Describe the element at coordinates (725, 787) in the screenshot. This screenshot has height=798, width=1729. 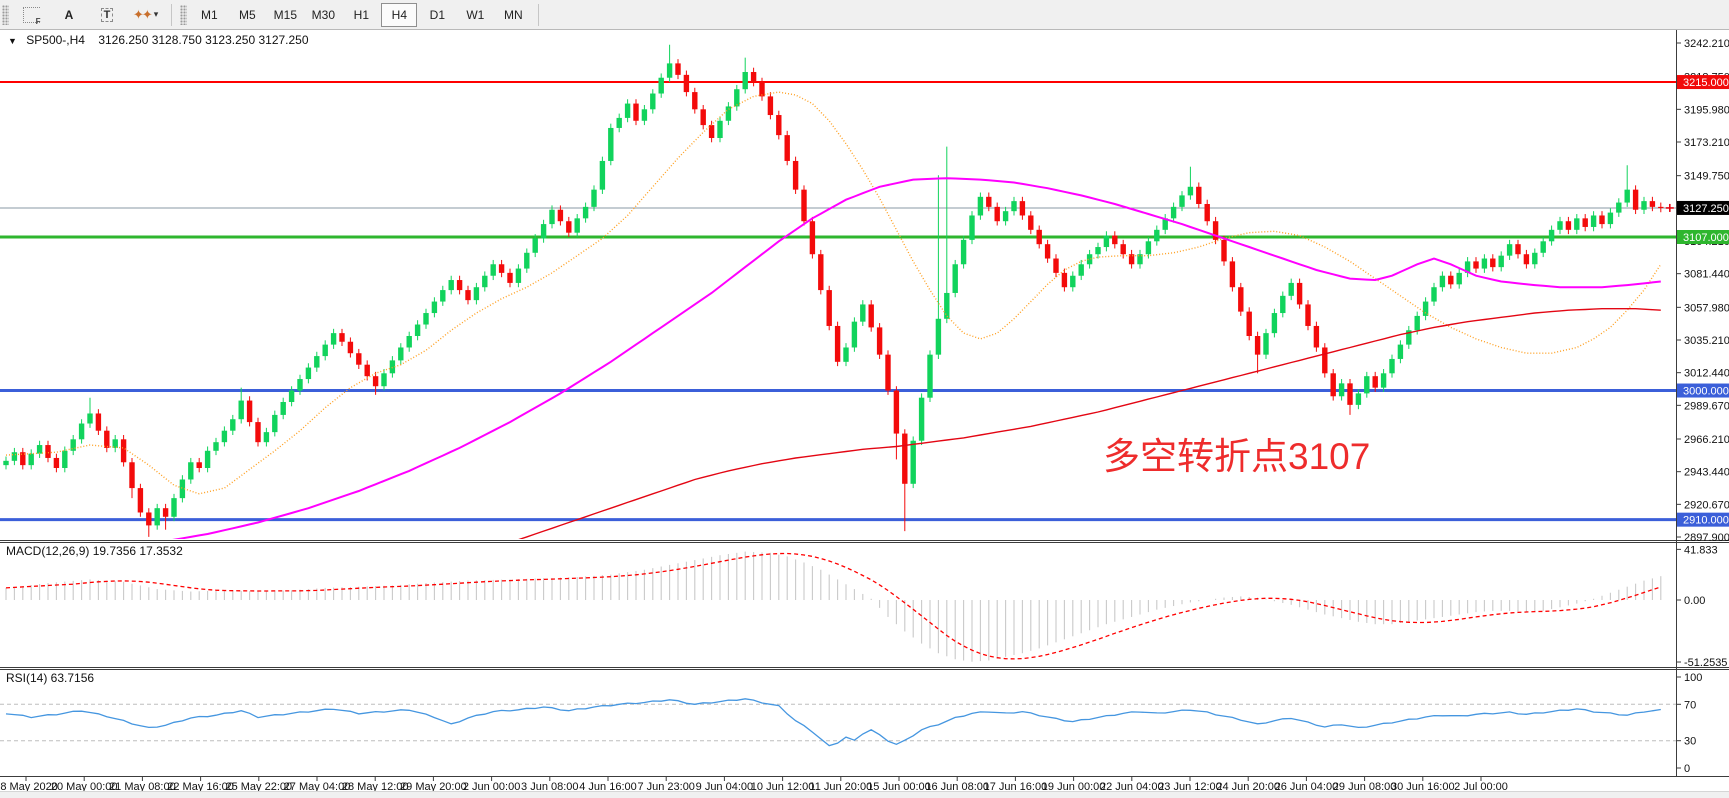
I see `time-label: 9 Jun 04:00` at that location.